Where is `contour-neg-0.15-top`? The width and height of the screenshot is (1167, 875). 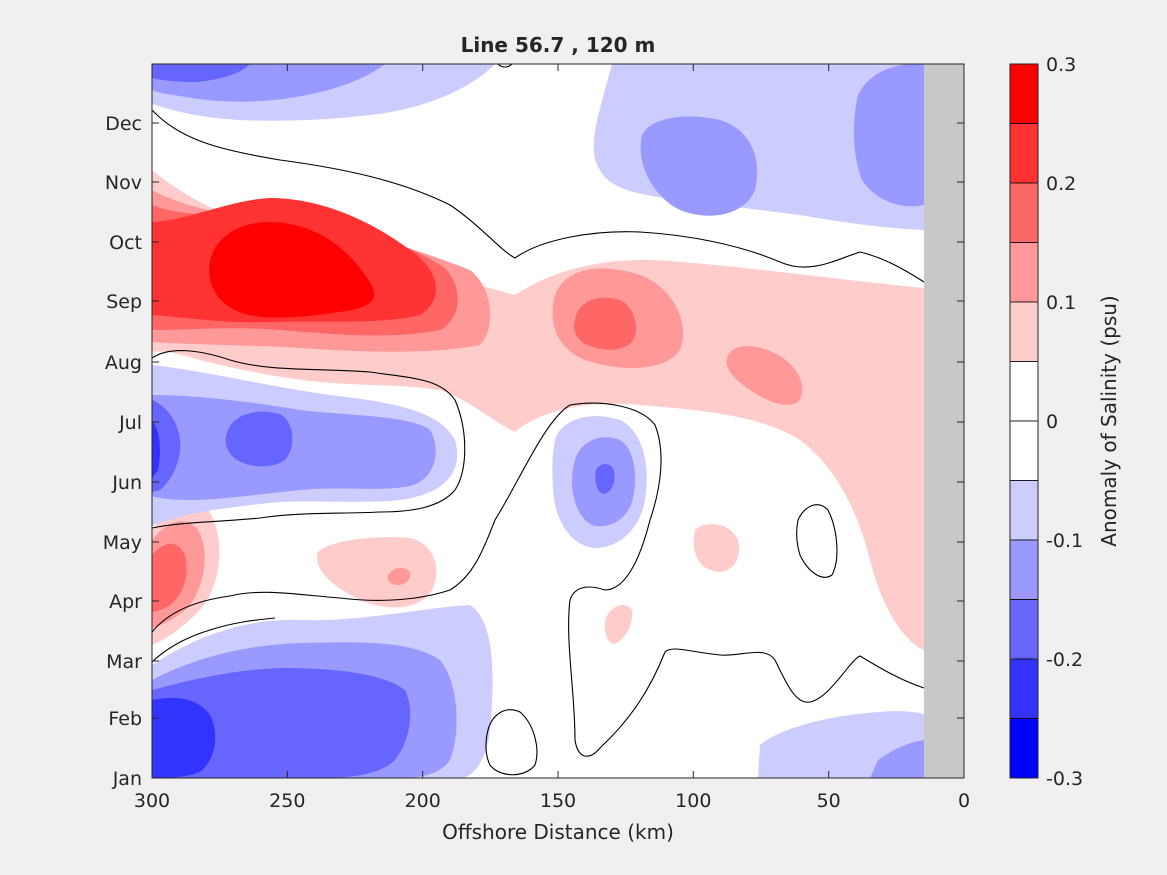 contour-neg-0.15-top is located at coordinates (201, 73).